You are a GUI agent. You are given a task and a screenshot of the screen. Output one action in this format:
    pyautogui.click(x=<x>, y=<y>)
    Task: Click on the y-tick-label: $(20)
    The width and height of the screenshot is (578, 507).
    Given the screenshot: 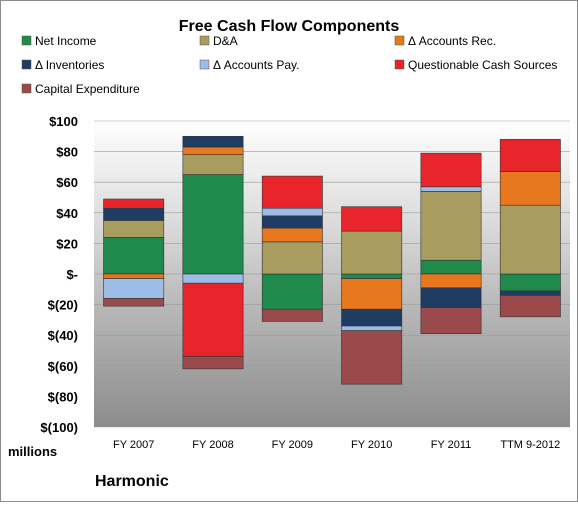 What is the action you would take?
    pyautogui.click(x=63, y=305)
    